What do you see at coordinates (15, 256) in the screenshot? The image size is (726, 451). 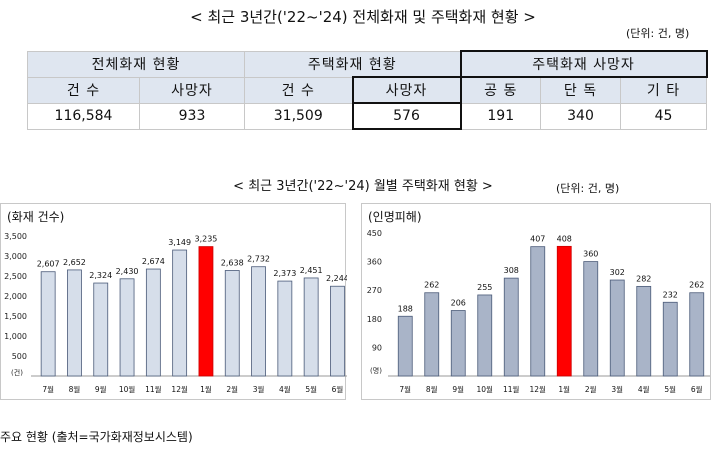 I see `y-tick-label: 3,000` at bounding box center [15, 256].